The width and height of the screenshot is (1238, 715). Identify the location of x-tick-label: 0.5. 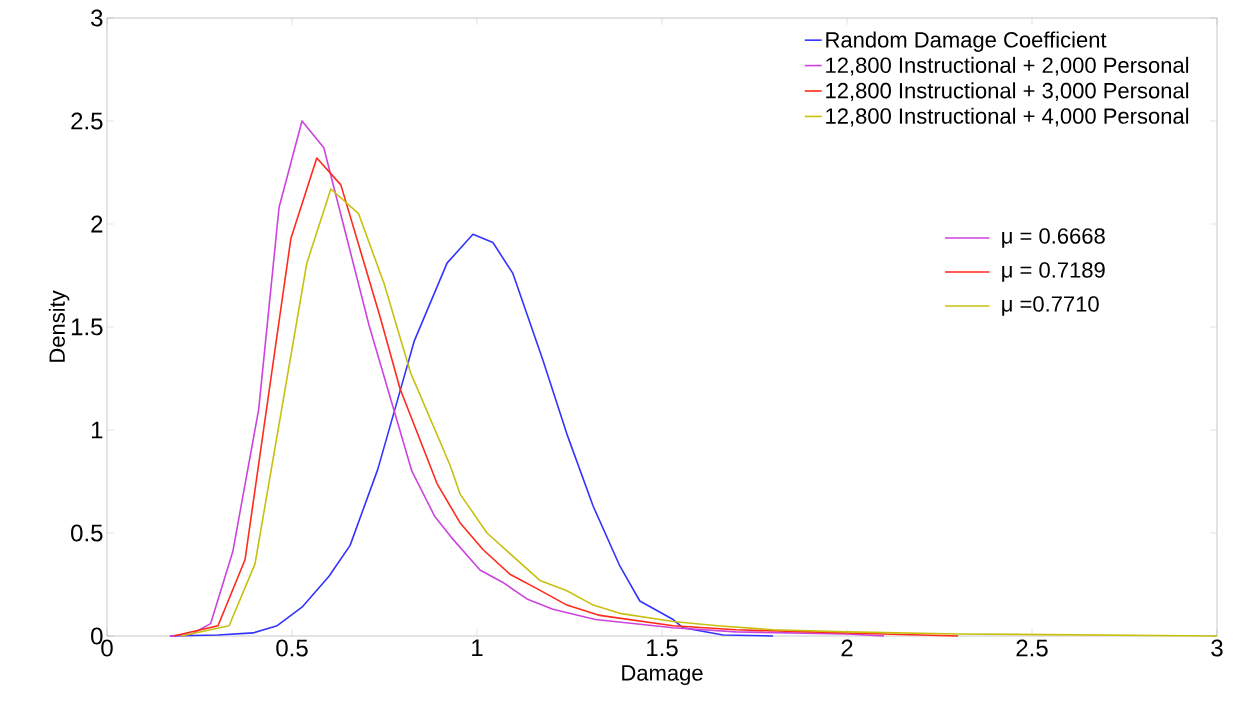
(292, 648).